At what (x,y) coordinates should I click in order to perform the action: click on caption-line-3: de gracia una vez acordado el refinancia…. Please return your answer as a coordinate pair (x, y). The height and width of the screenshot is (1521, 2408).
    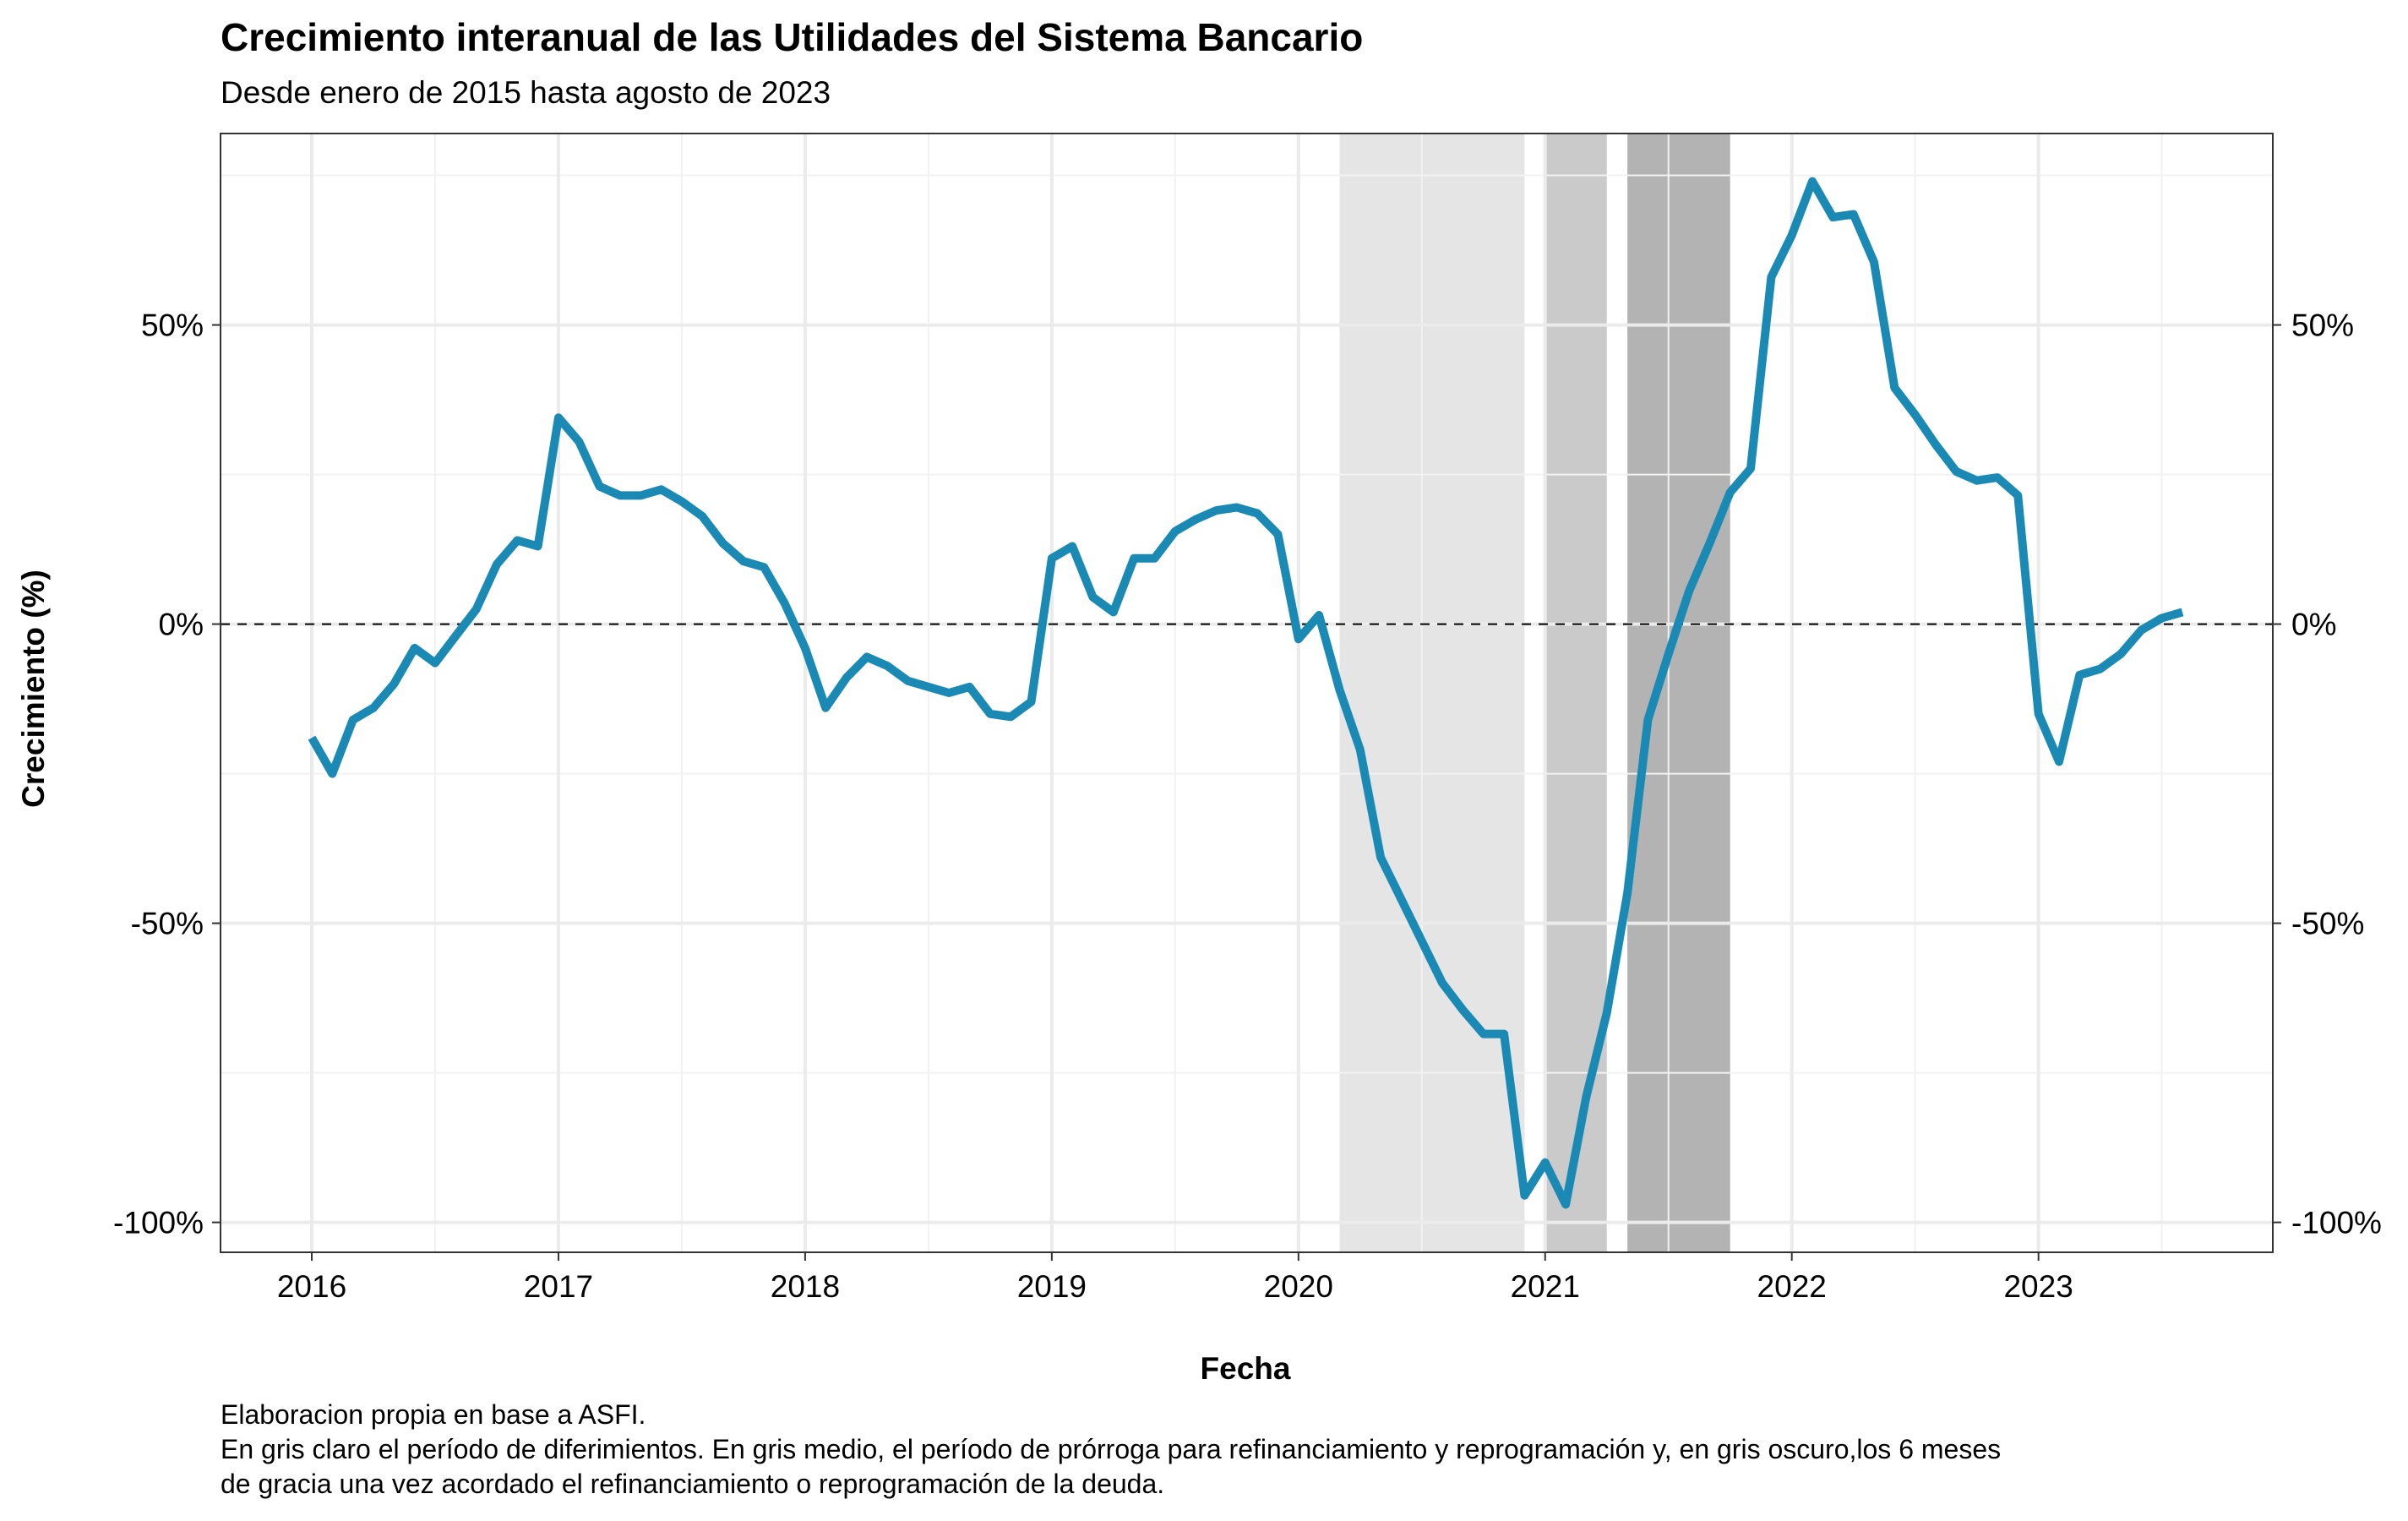
    Looking at the image, I should click on (692, 1484).